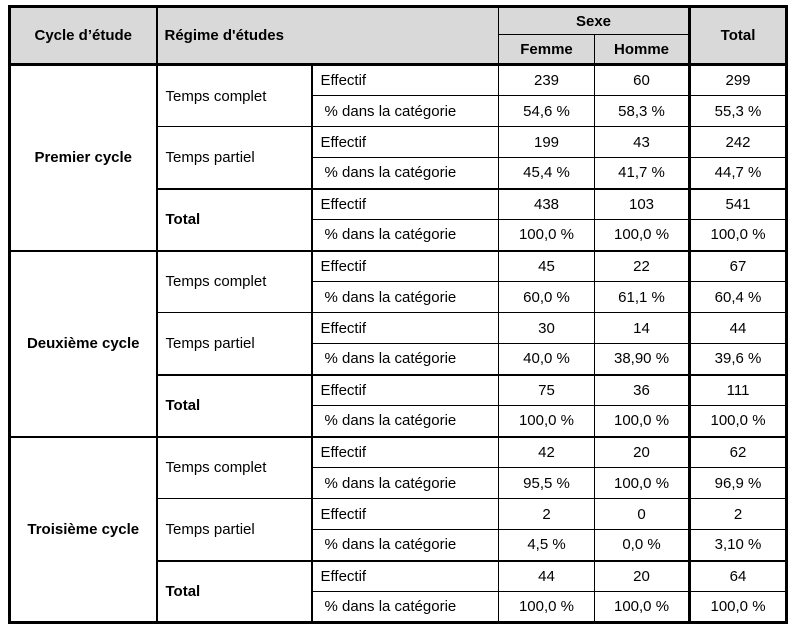 This screenshot has height=632, width=792. What do you see at coordinates (642, 389) in the screenshot?
I see `value-homme: 36` at bounding box center [642, 389].